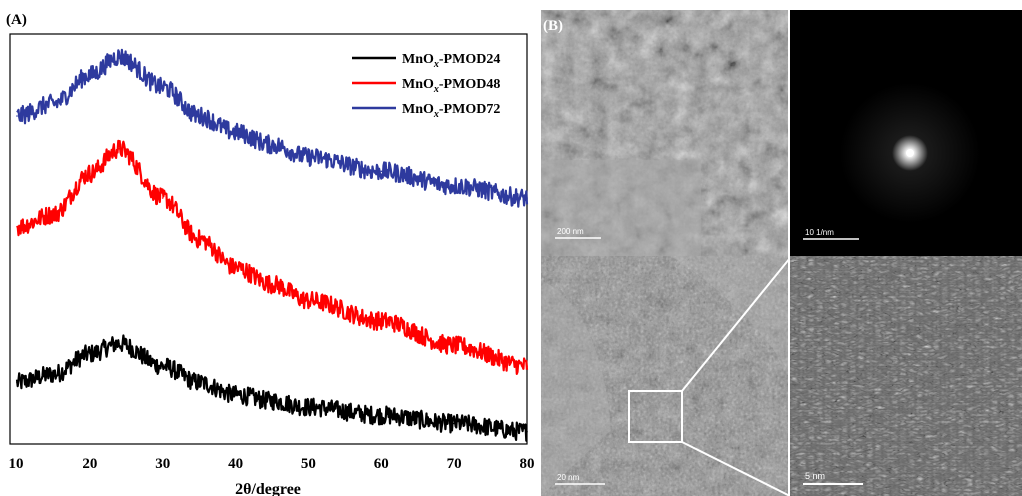  Describe the element at coordinates (906, 133) in the screenshot. I see `saed-pattern-image: 10 1/nm` at that location.